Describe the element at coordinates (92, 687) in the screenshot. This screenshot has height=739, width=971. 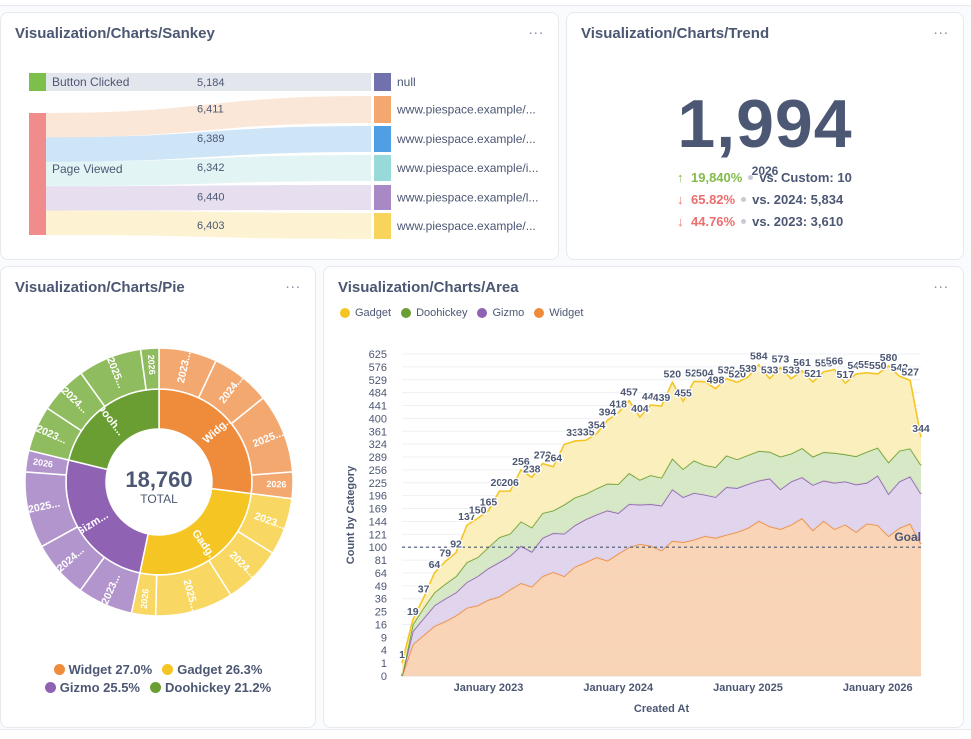
I see `pie-legend-item: Gizmo 25.5%` at that location.